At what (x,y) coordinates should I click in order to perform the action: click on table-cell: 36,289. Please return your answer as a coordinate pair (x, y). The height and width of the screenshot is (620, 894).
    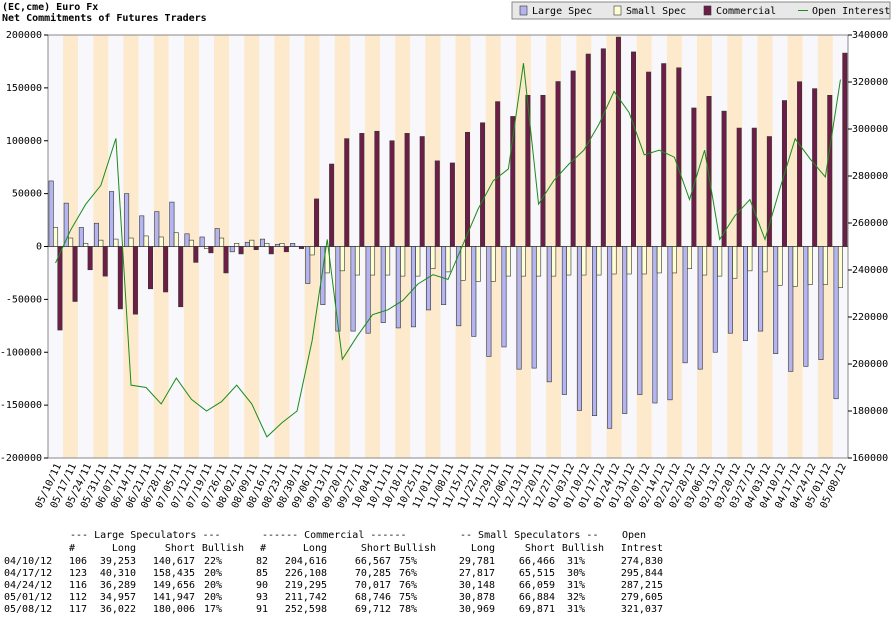
    Looking at the image, I should click on (117, 585).